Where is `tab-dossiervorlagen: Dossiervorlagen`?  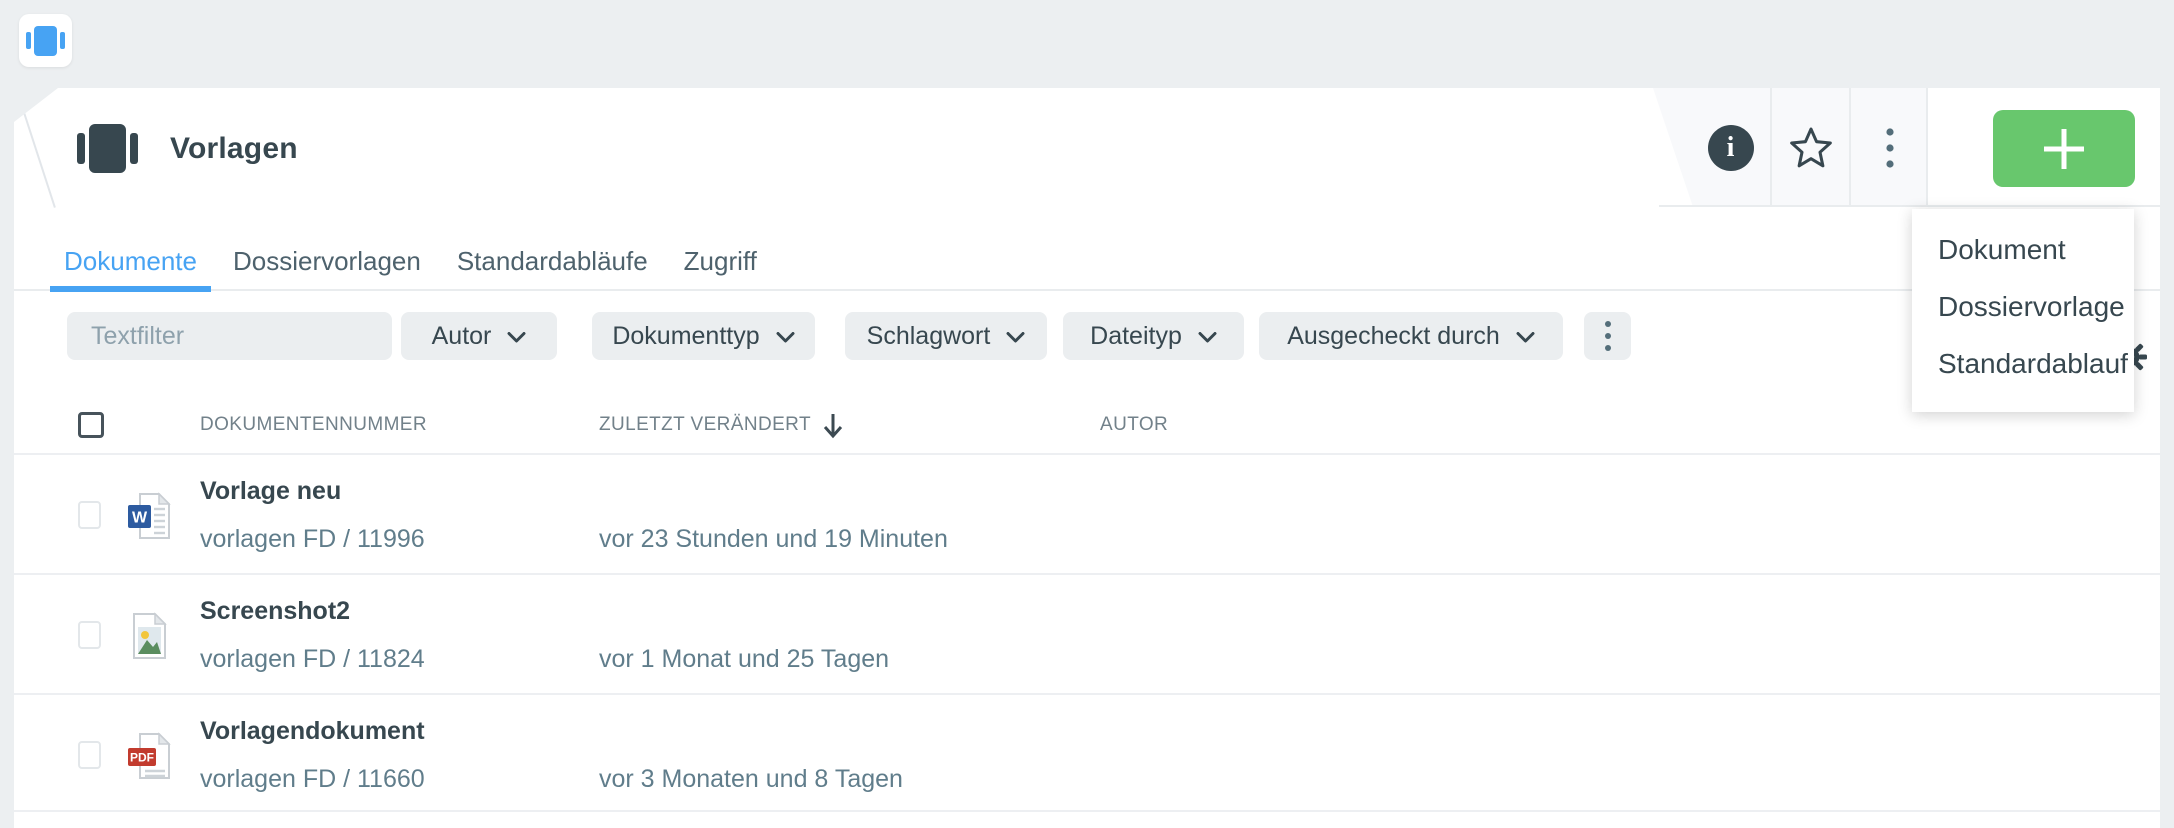 tab-dossiervorlagen: Dossiervorlagen is located at coordinates (326, 261).